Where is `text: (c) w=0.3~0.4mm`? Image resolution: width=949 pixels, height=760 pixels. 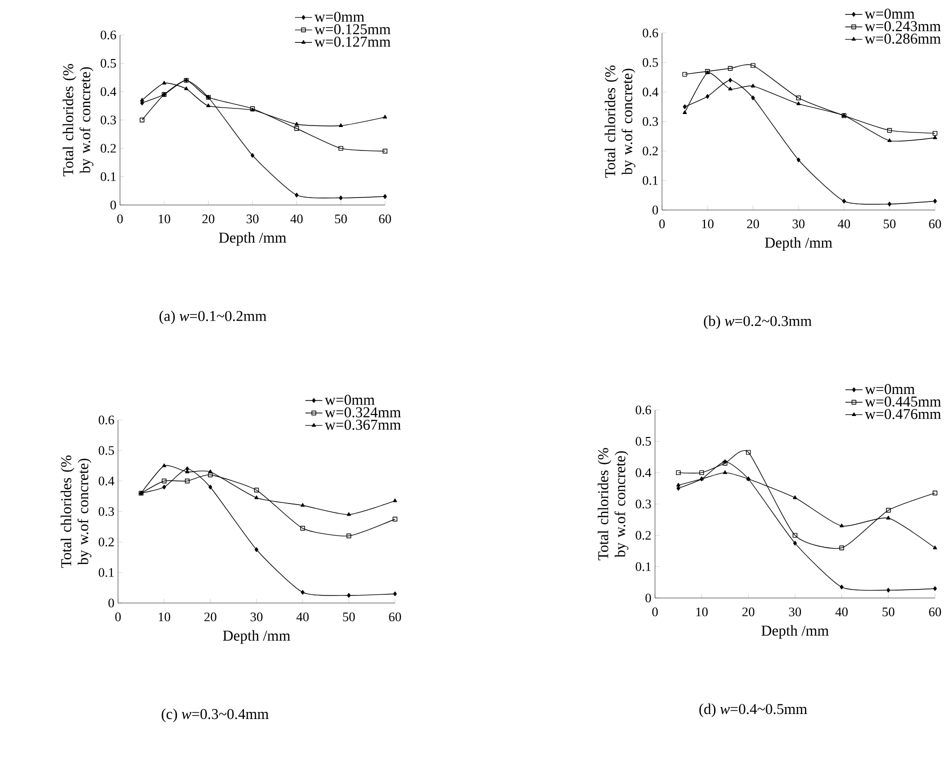
text: (c) w=0.3~0.4mm is located at coordinates (215, 715).